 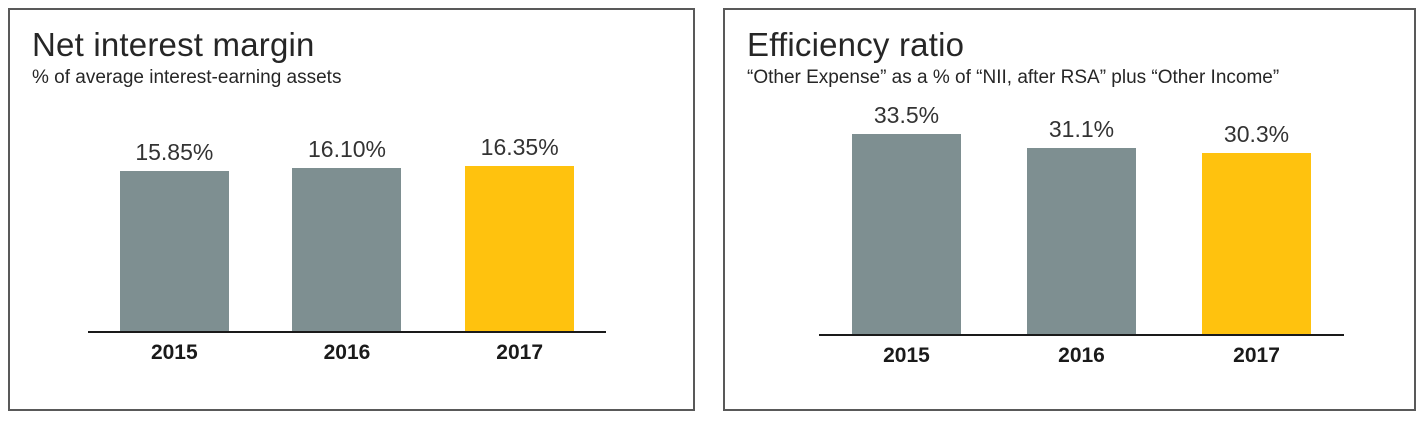 What do you see at coordinates (906, 114) in the screenshot?
I see `bar-value-label: 33.5%` at bounding box center [906, 114].